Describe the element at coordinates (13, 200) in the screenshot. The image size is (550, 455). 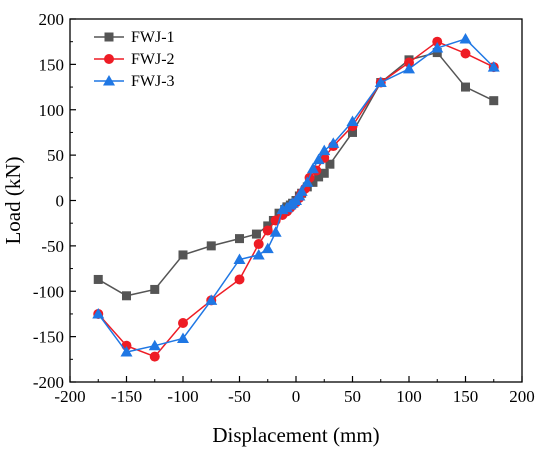
I see `y-axis-title: Load (kN)` at that location.